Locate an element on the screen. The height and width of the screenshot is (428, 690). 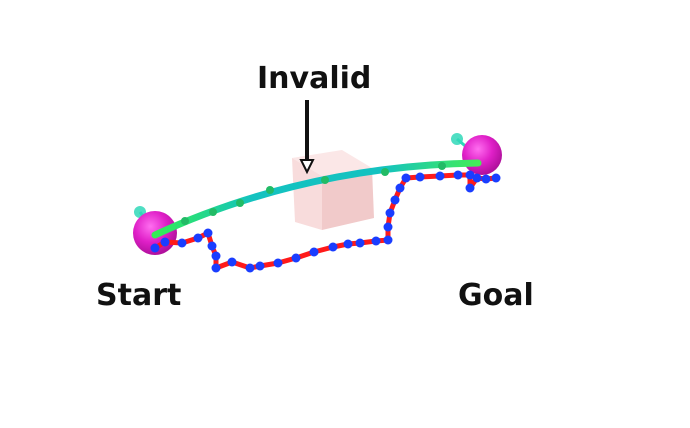
smooth-trajectory-waypoints is located at coordinates (313, 193).